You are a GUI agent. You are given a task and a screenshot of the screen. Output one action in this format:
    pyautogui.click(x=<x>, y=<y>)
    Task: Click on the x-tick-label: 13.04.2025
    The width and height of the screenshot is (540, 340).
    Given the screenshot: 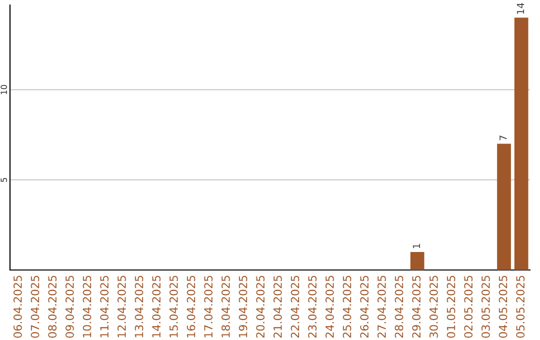 What is the action you would take?
    pyautogui.click(x=139, y=307)
    